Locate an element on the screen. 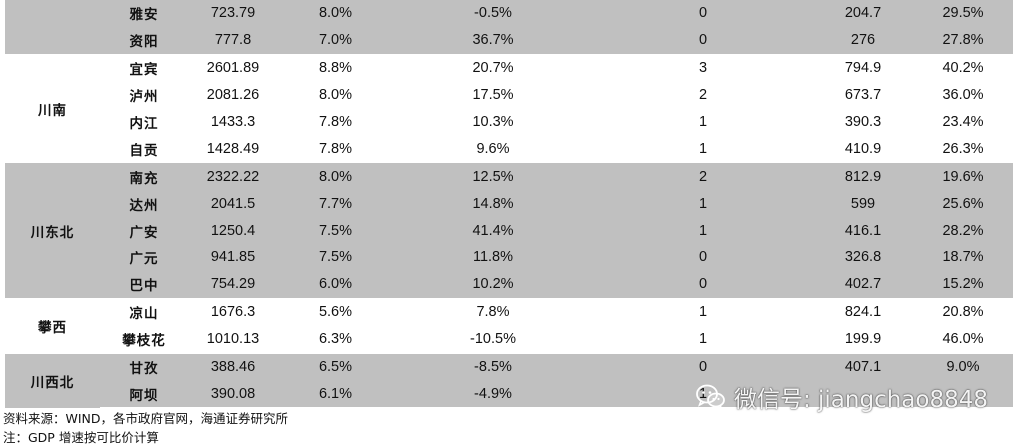  table-row: 广元 941.85 7.5% 11.8% 0 326.8 18.7% is located at coordinates (509, 257).